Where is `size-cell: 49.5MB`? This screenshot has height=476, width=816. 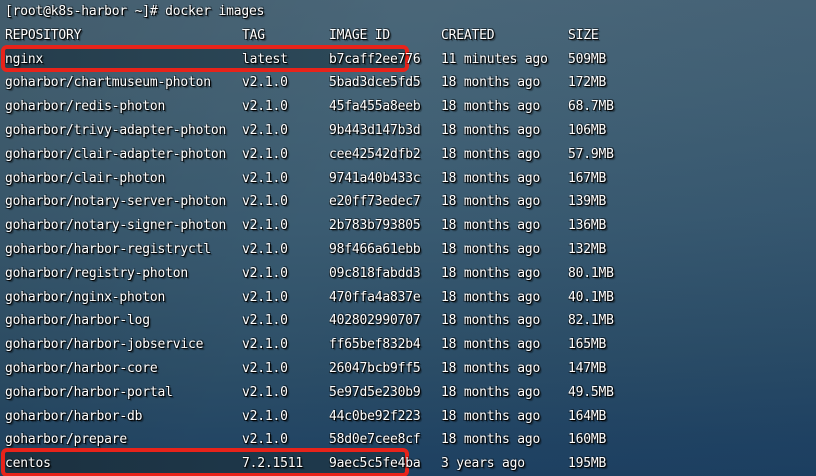 size-cell: 49.5MB is located at coordinates (591, 392).